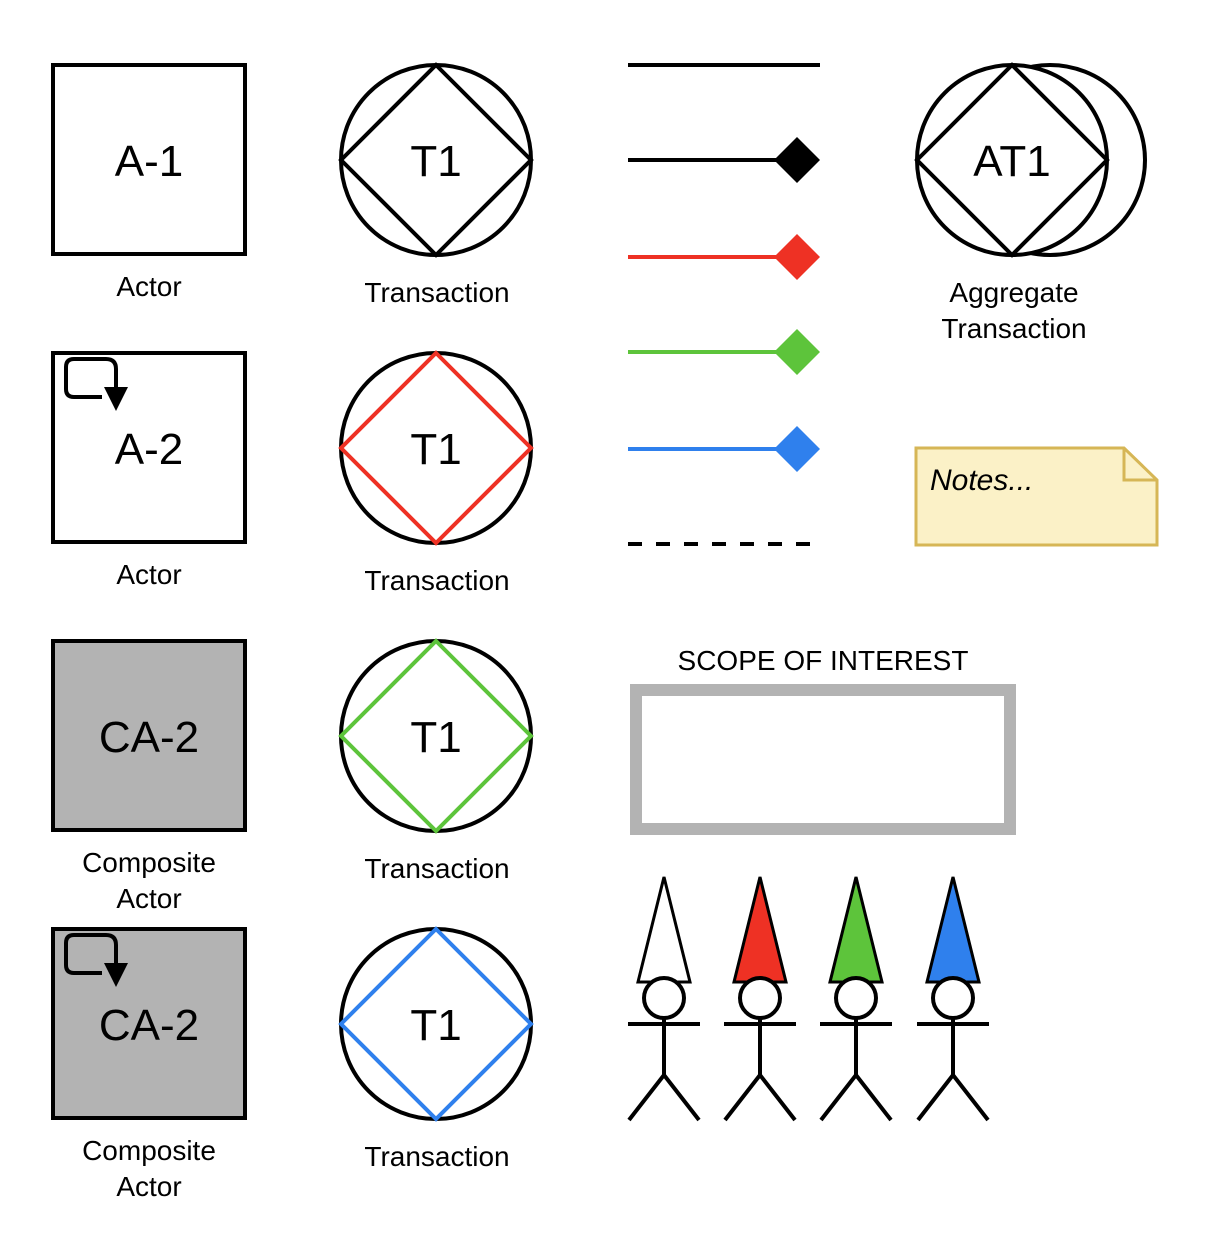  I want to click on transaction-2: T1 Transaction, so click(436, 473).